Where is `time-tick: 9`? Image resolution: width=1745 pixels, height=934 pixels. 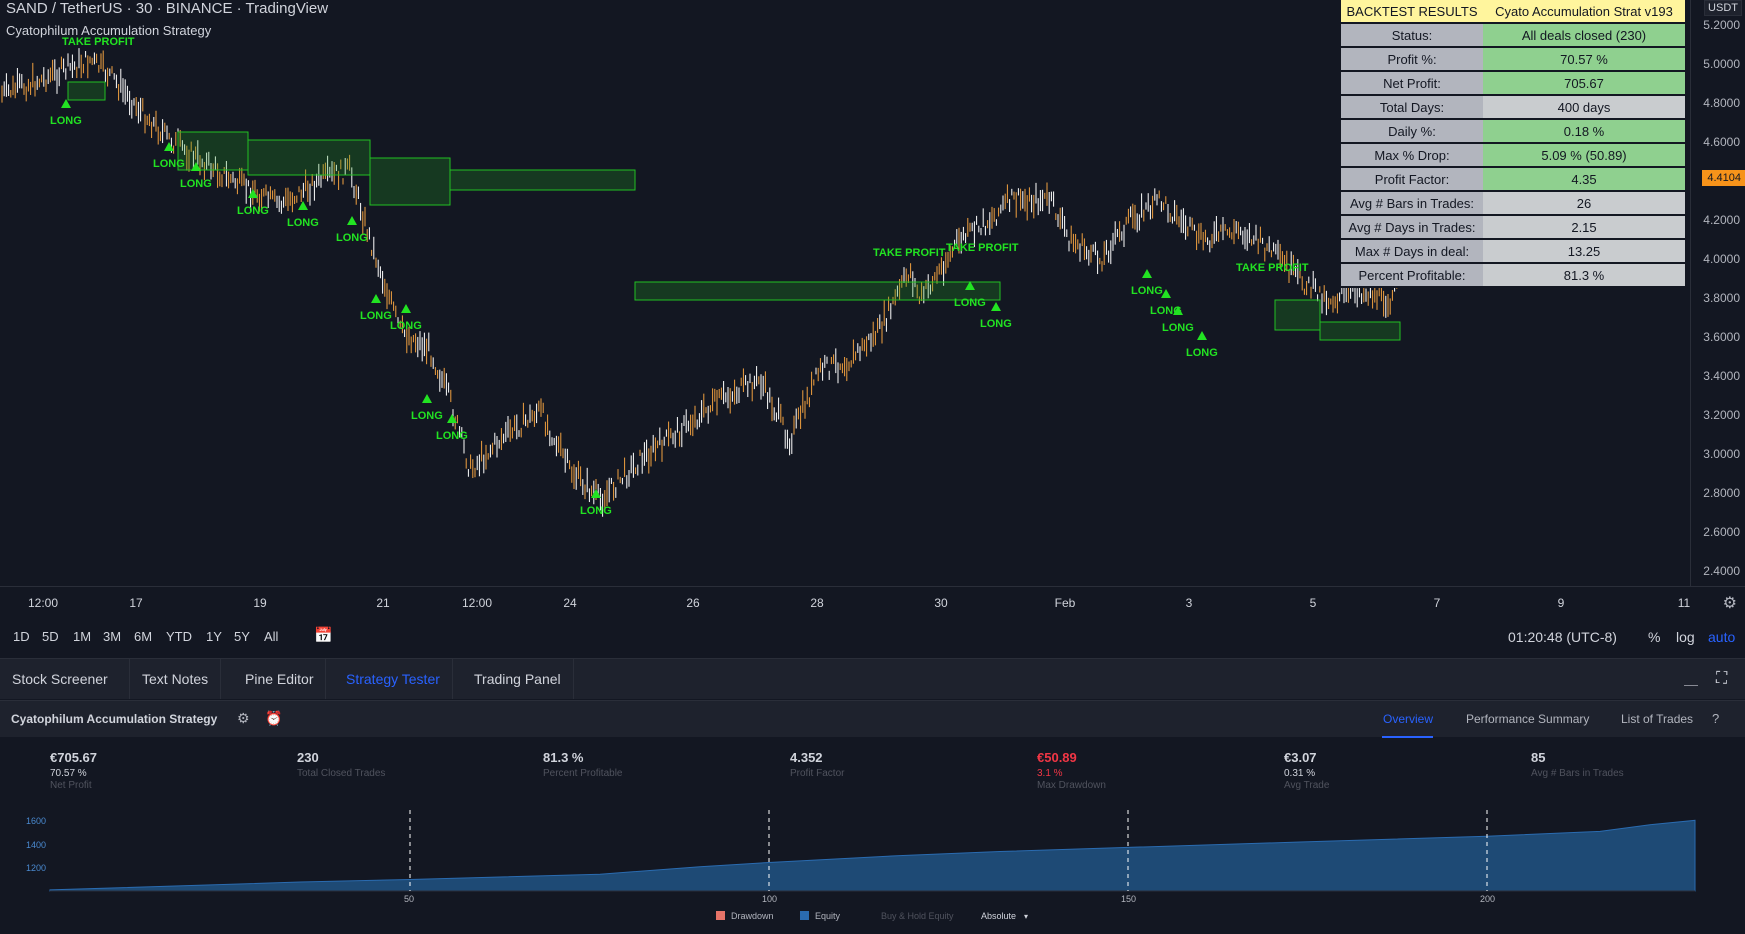 time-tick: 9 is located at coordinates (1561, 603).